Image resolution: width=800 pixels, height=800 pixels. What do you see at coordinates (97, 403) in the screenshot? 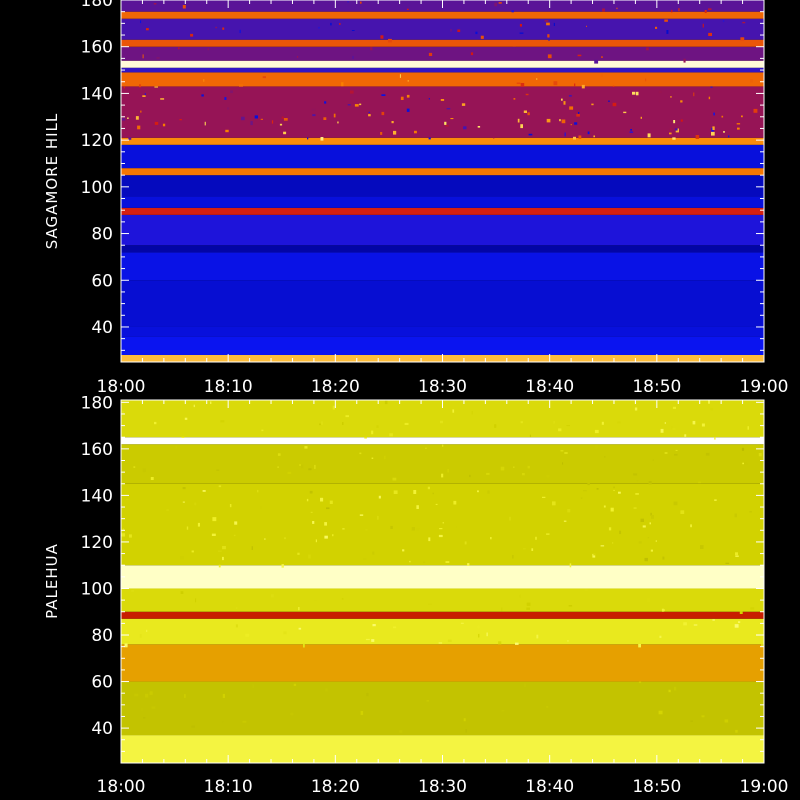
I see `y-tick-label: 180` at bounding box center [97, 403].